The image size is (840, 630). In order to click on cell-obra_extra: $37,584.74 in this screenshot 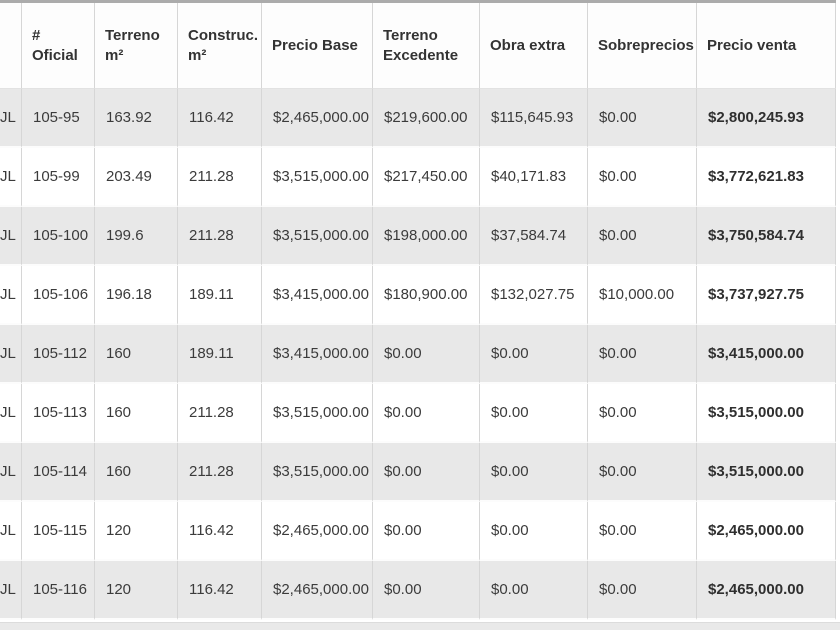, I will do `click(534, 236)`.